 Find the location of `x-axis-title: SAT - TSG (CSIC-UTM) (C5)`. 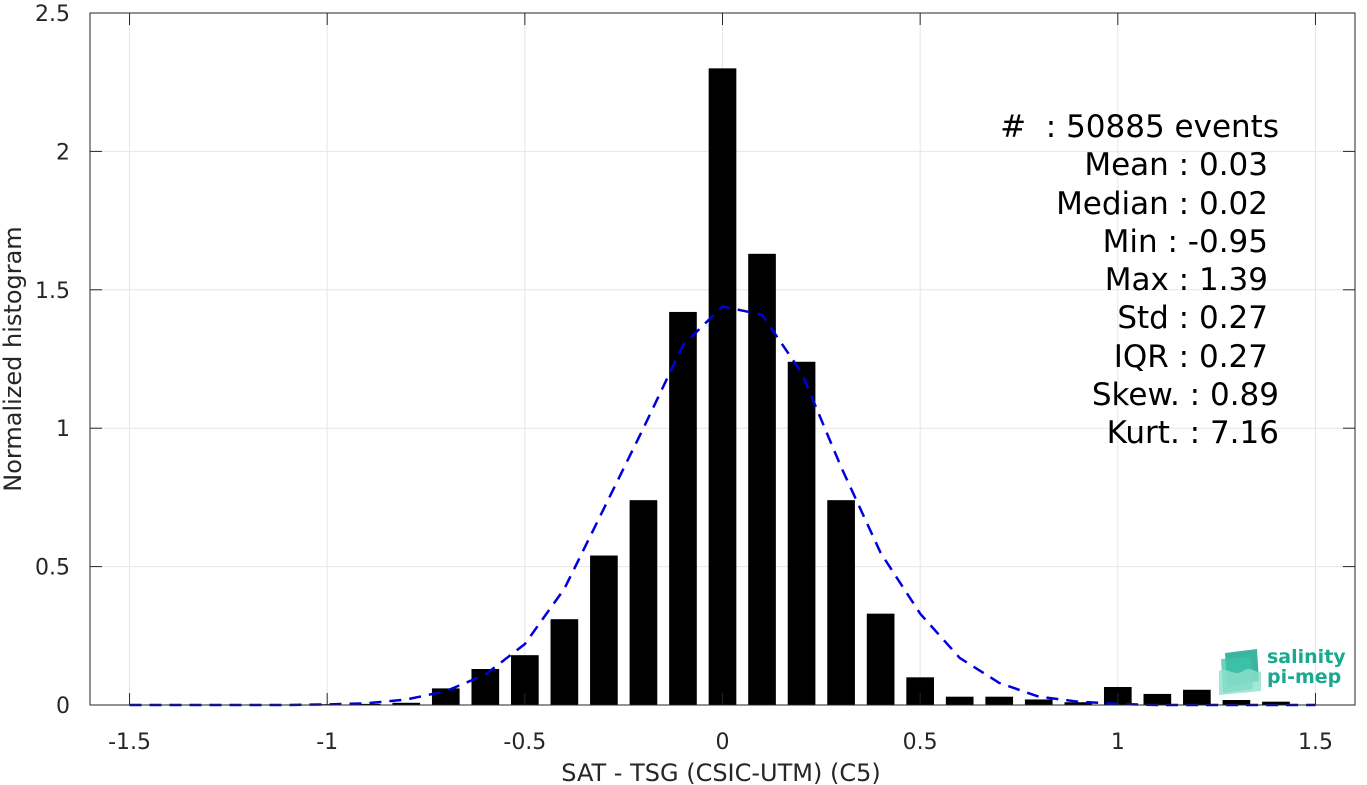

x-axis-title: SAT - TSG (CSIC-UTM) (C5) is located at coordinates (720, 772).